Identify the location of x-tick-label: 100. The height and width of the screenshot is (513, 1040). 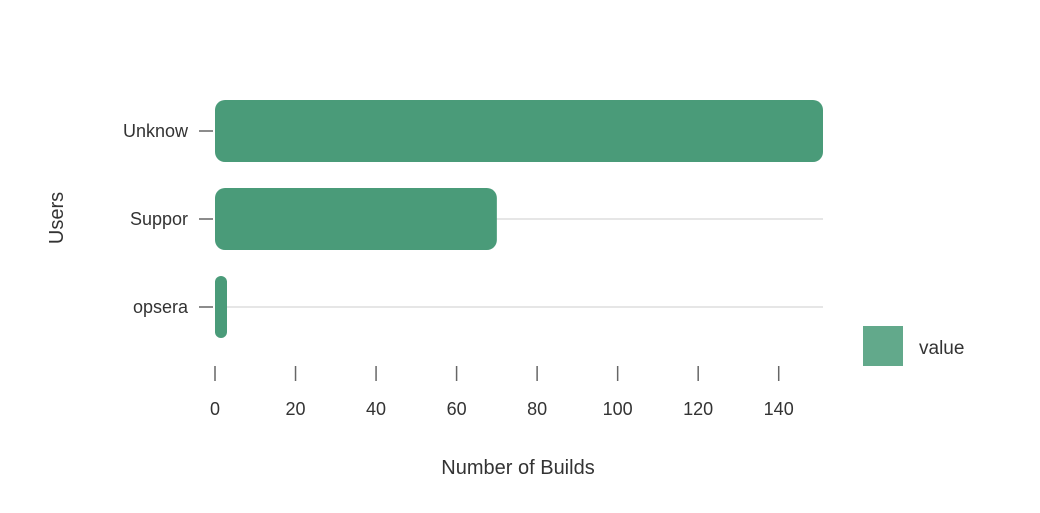
(618, 409).